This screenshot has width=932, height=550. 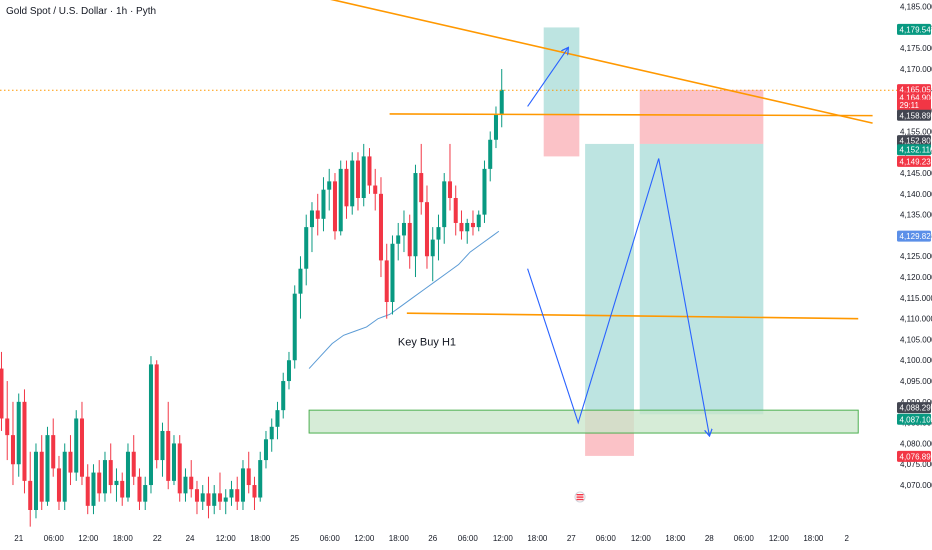 I want to click on y-tick-label: 4,145.000, so click(x=916, y=173).